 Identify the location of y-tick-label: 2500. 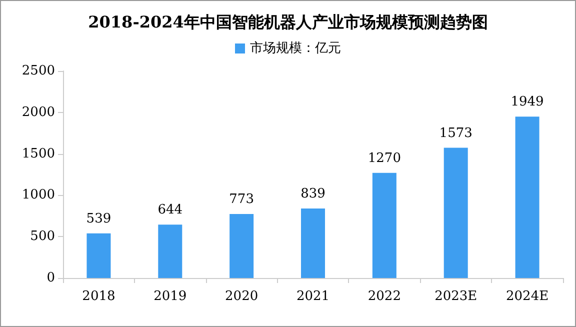
(38, 71).